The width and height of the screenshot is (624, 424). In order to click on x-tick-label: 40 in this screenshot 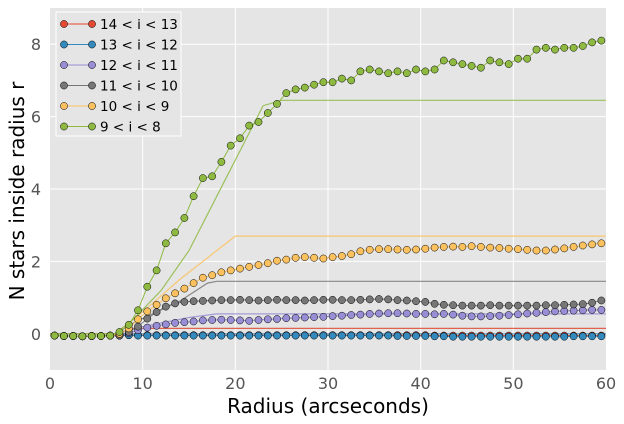, I will do `click(420, 383)`.